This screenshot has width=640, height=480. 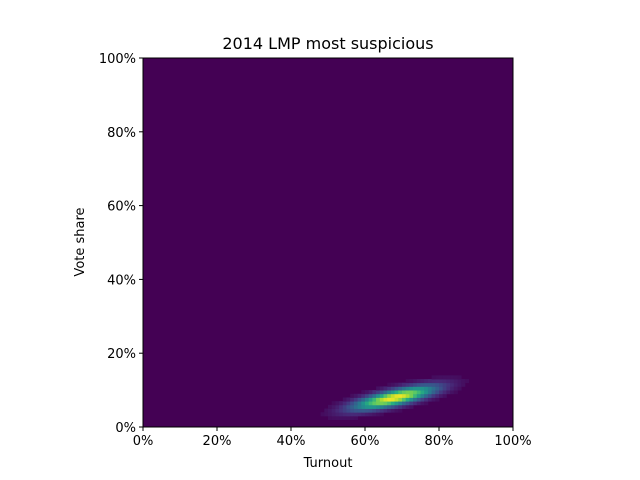 What do you see at coordinates (121, 280) in the screenshot?
I see `y-tick-label: 40%` at bounding box center [121, 280].